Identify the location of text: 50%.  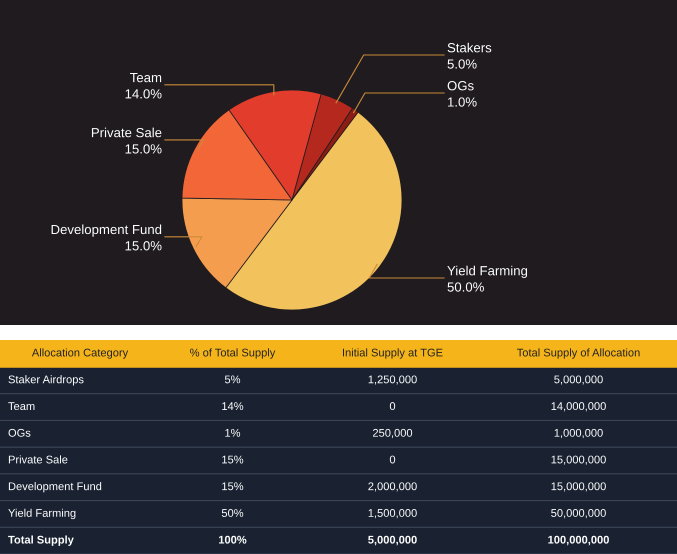
(233, 513).